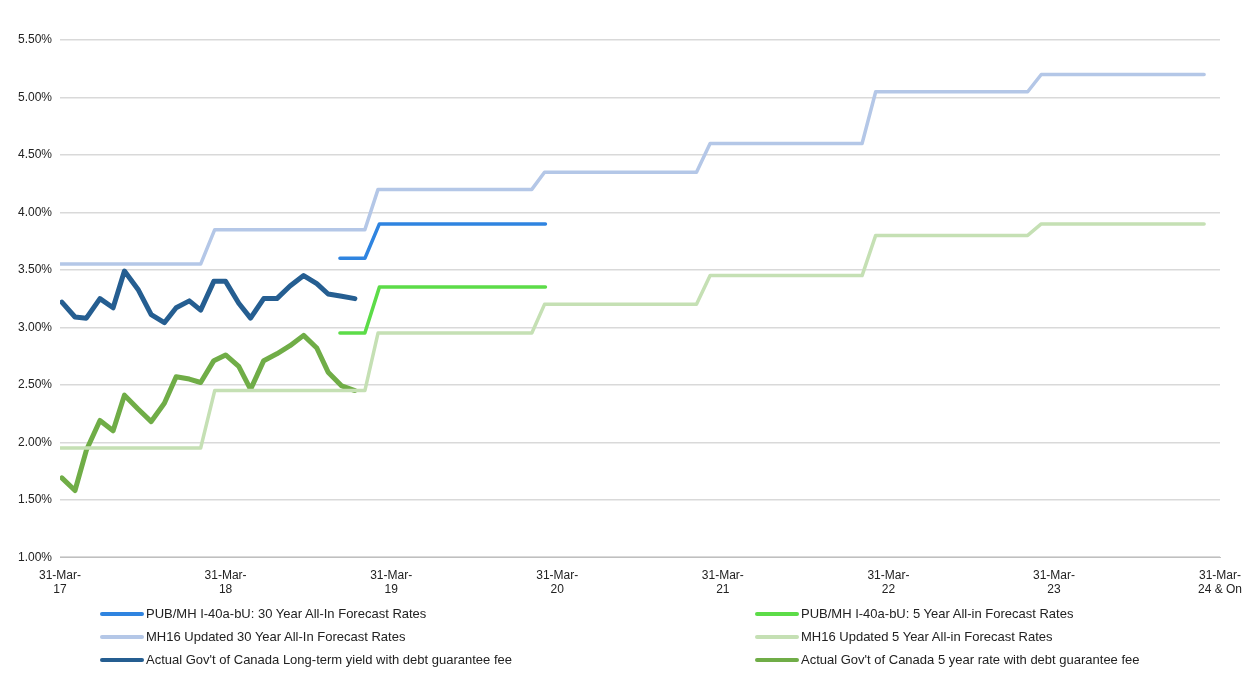 Image resolution: width=1250 pixels, height=694 pixels. I want to click on y-tick-label: 5.00%, so click(35, 96).